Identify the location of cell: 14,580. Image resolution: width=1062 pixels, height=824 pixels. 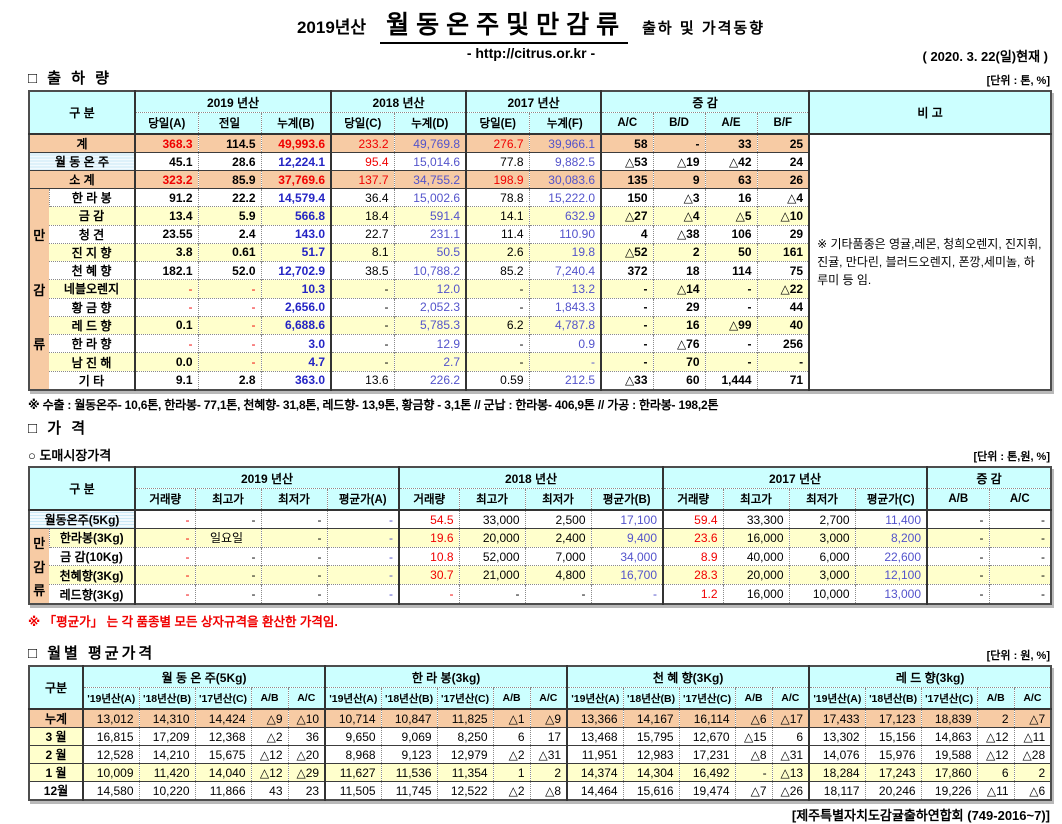
(110, 790).